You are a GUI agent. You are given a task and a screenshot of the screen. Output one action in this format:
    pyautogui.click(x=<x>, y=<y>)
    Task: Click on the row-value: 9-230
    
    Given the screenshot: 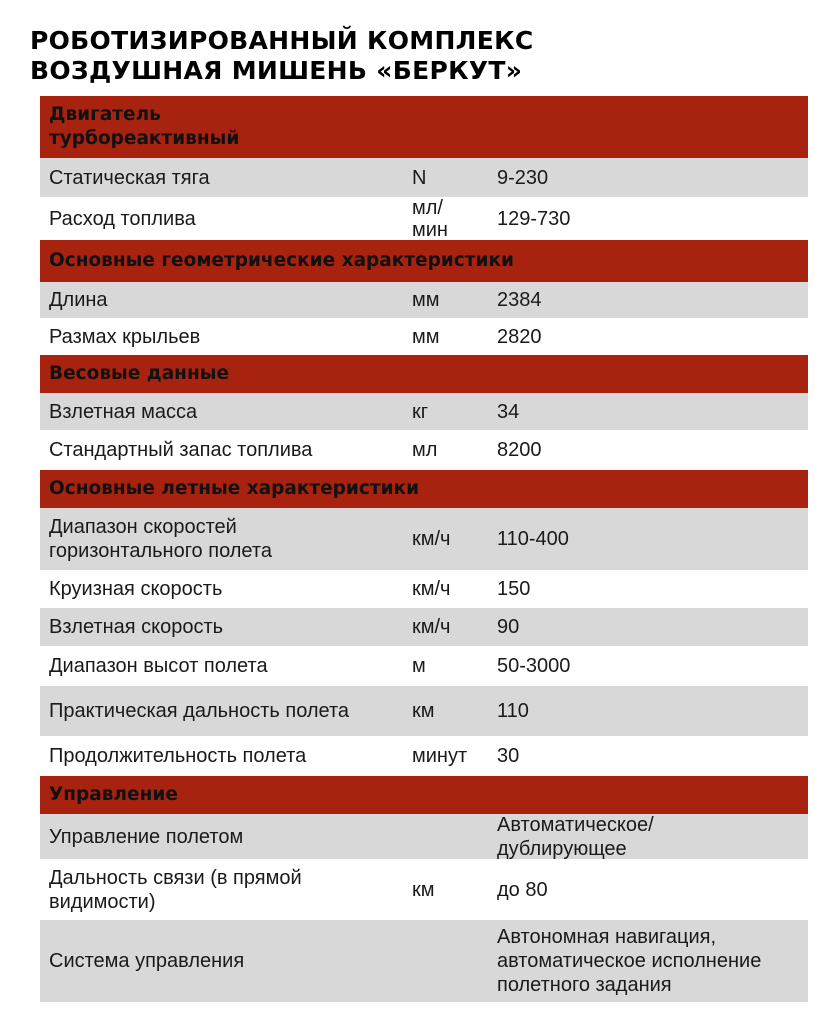 What is the action you would take?
    pyautogui.click(x=523, y=177)
    